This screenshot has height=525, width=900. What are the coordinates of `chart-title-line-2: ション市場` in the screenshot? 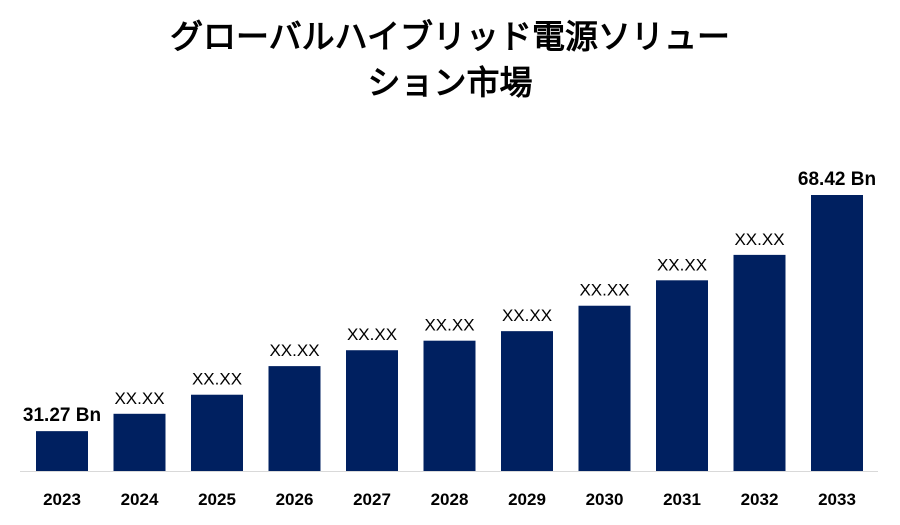 It's located at (450, 82).